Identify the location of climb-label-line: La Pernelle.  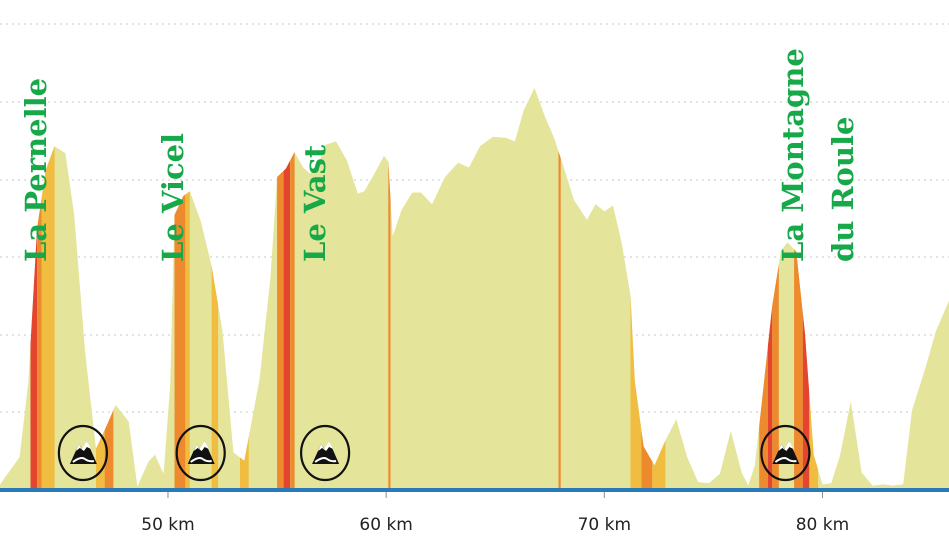
(36, 170).